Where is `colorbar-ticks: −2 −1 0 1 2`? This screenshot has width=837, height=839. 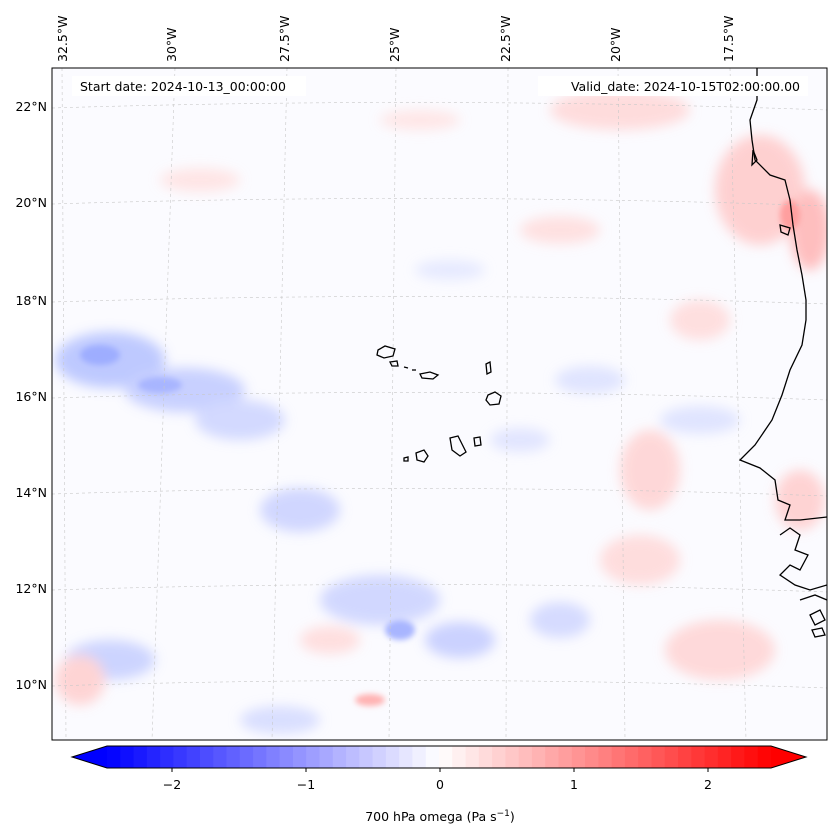 colorbar-ticks: −2 −1 0 1 2 is located at coordinates (437, 780).